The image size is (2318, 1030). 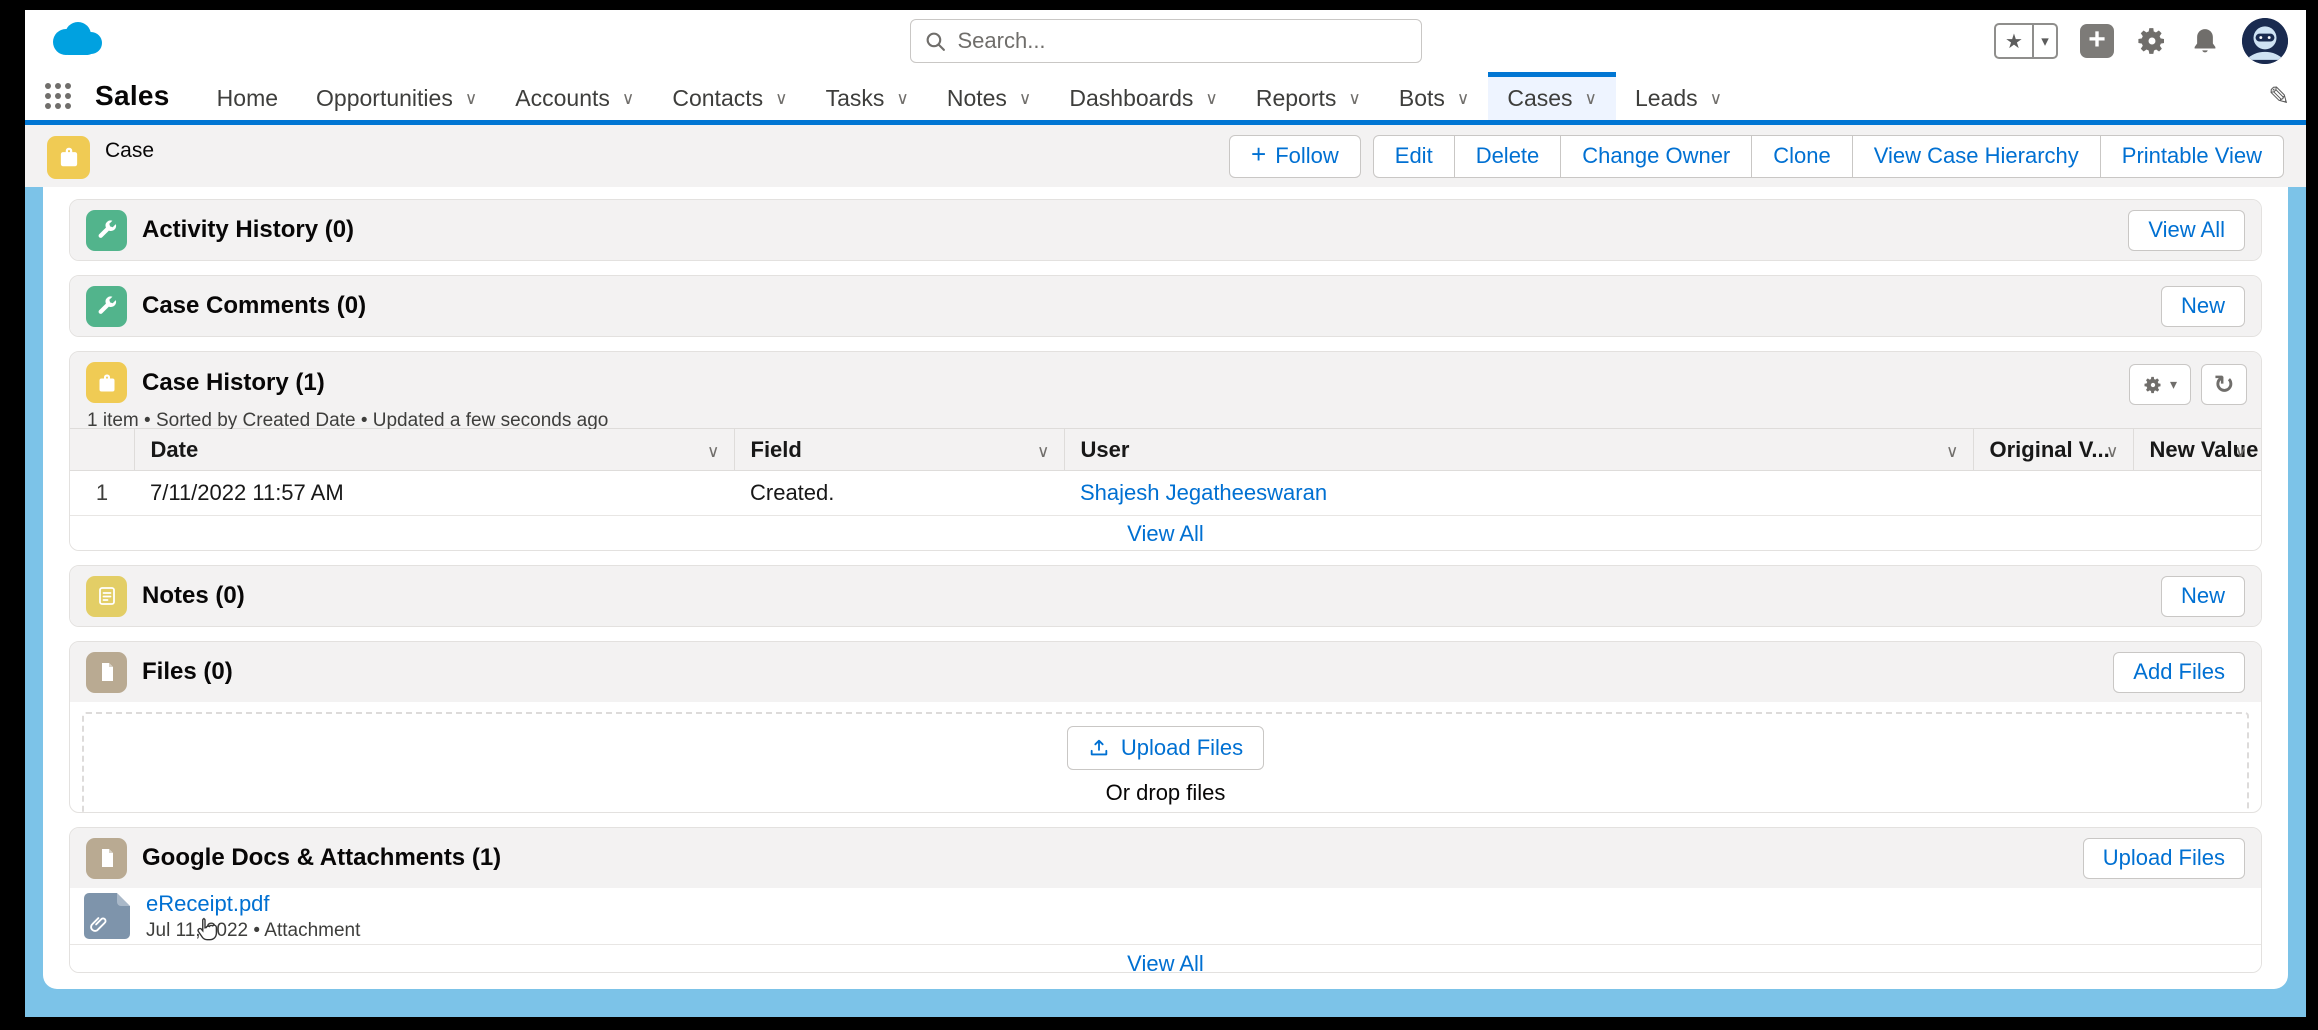 What do you see at coordinates (1507, 156) in the screenshot?
I see `delete-button: Delete` at bounding box center [1507, 156].